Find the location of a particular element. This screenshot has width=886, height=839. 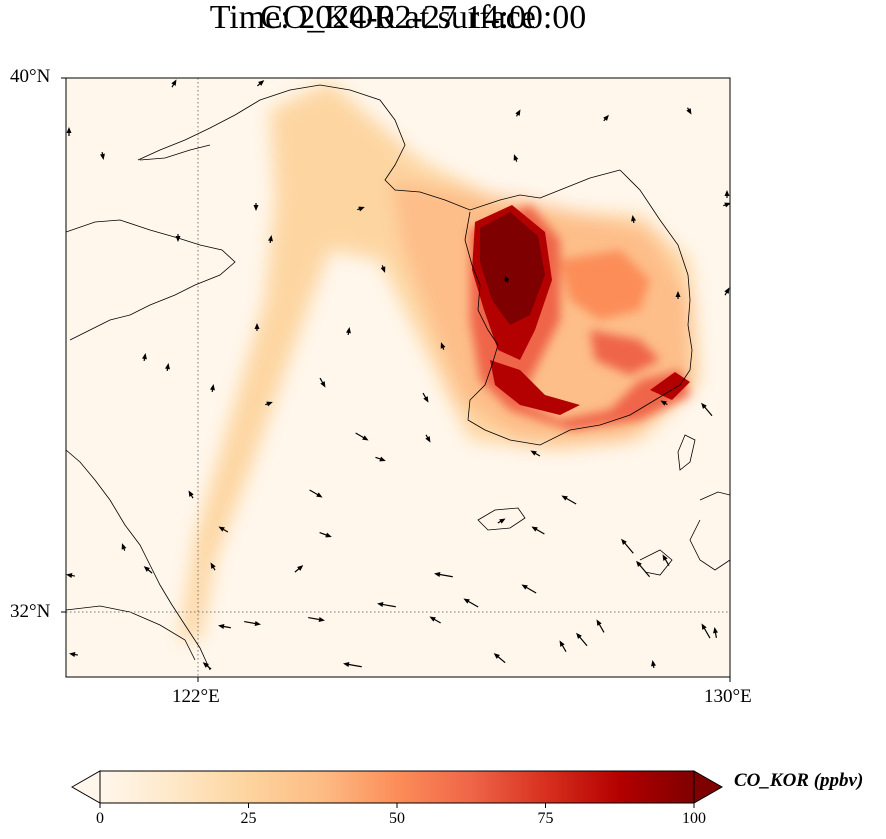

colorbar-tick-75: 75 is located at coordinates (545, 818).